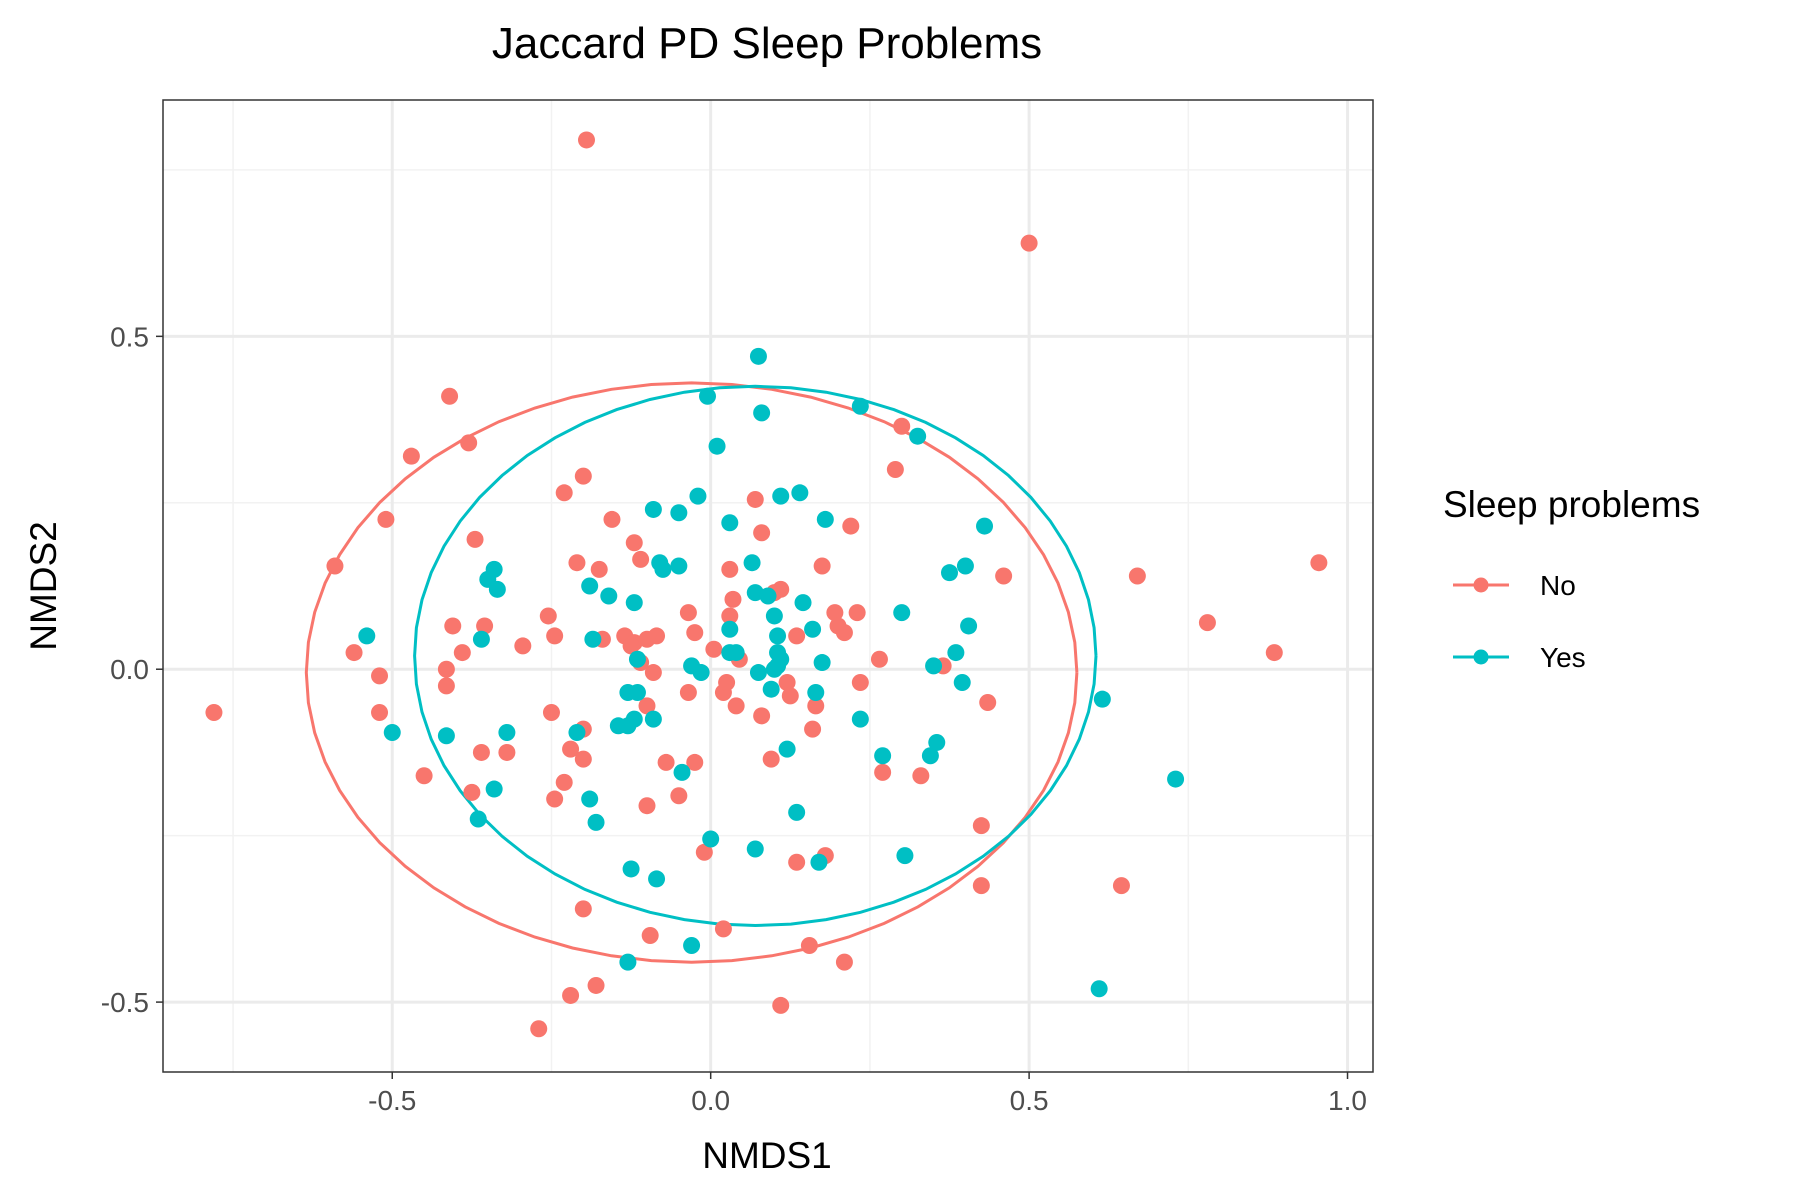 This screenshot has height=1200, width=1800. Describe the element at coordinates (1029, 1100) in the screenshot. I see `x-tick-label: 0.5` at that location.